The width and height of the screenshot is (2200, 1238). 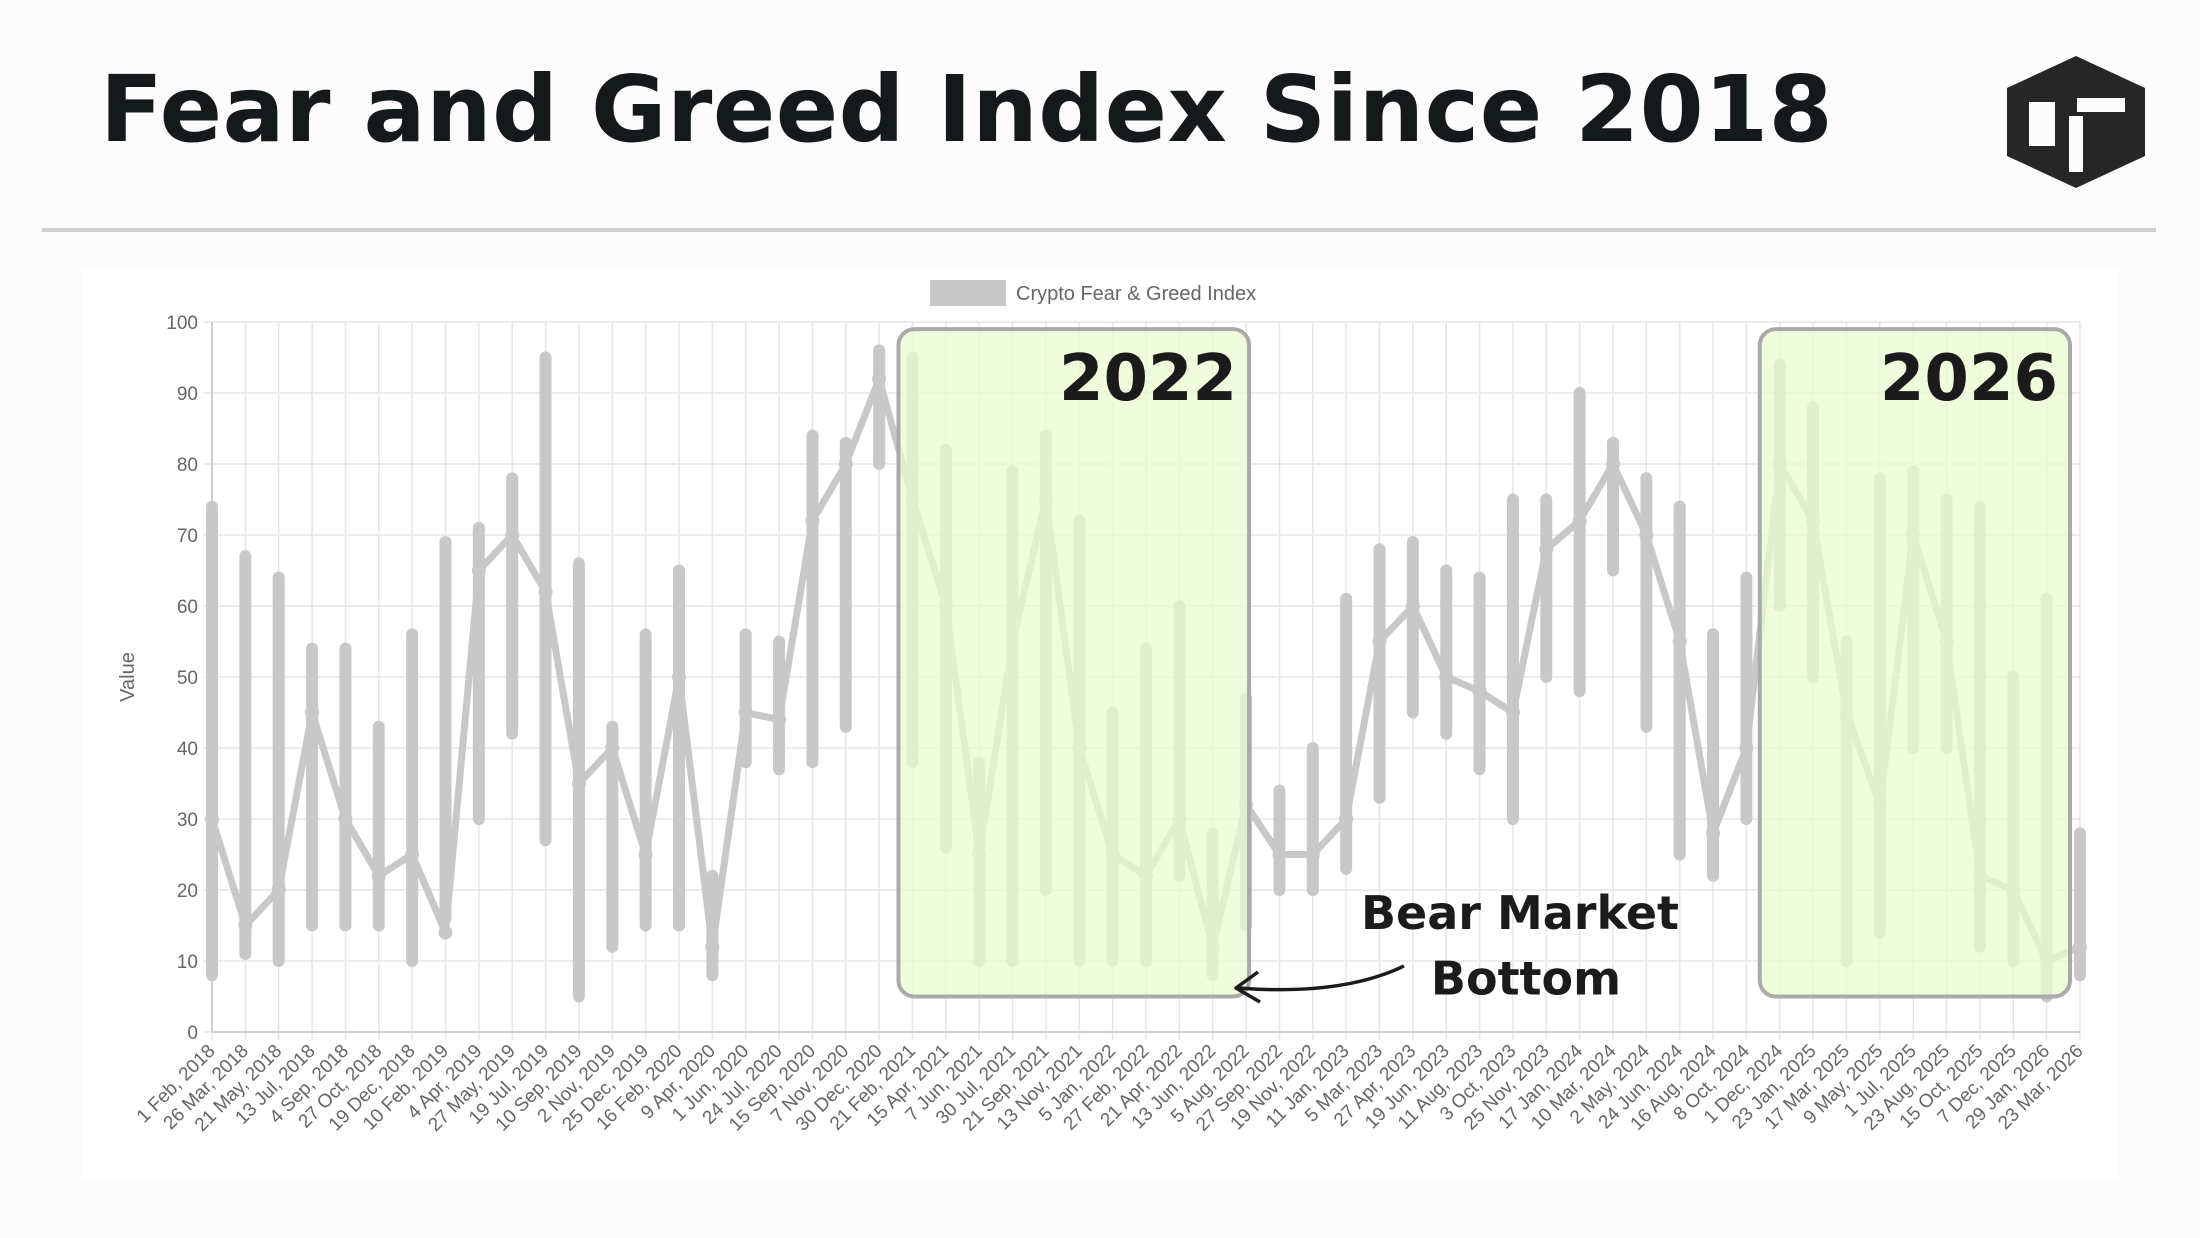 I want to click on highlight-box-2022, so click(x=1074, y=663).